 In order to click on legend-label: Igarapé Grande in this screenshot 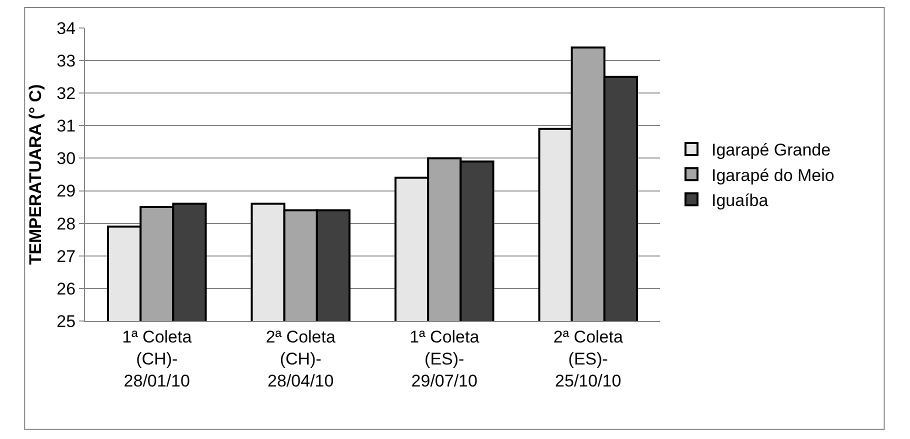, I will do `click(771, 150)`.